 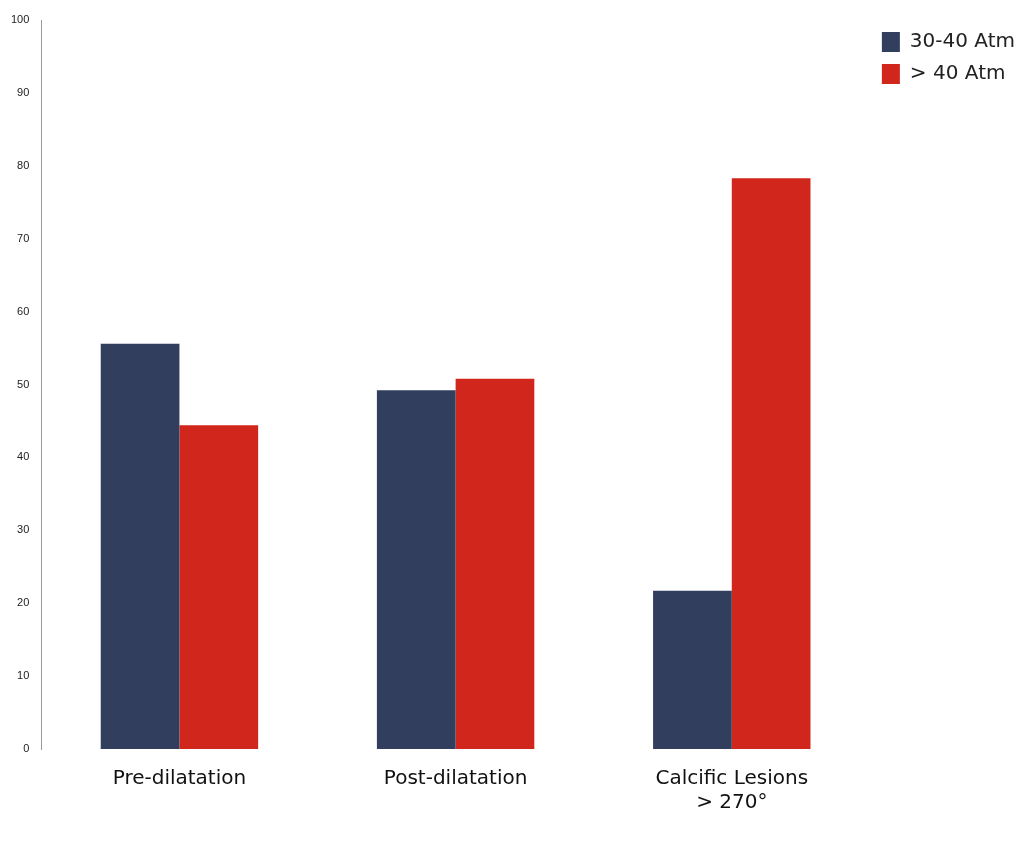 I want to click on y-tick-label: 20, so click(x=23, y=602).